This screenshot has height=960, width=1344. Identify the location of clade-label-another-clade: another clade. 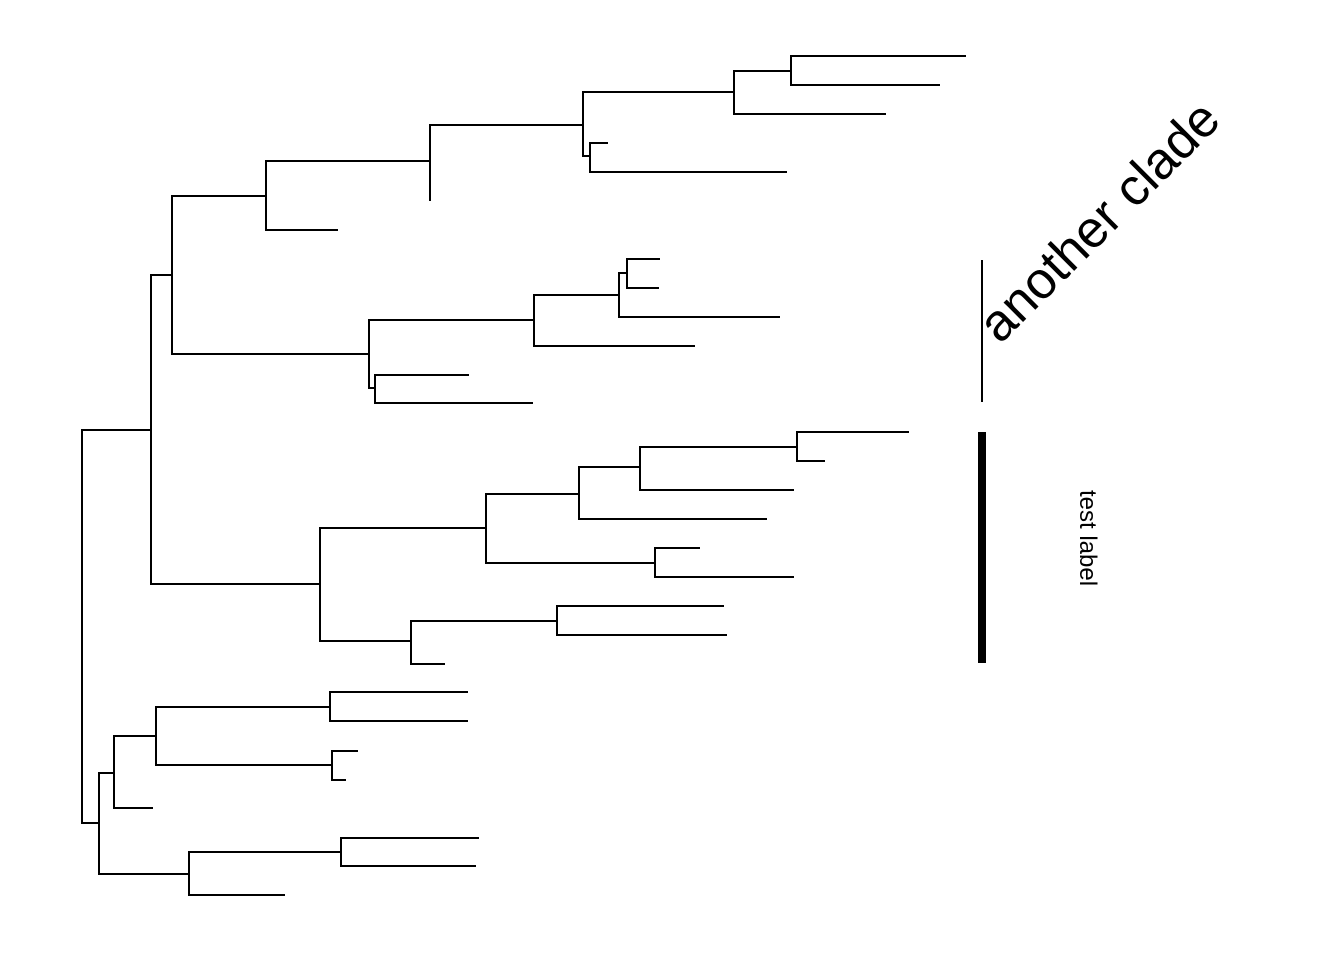
(1099, 222).